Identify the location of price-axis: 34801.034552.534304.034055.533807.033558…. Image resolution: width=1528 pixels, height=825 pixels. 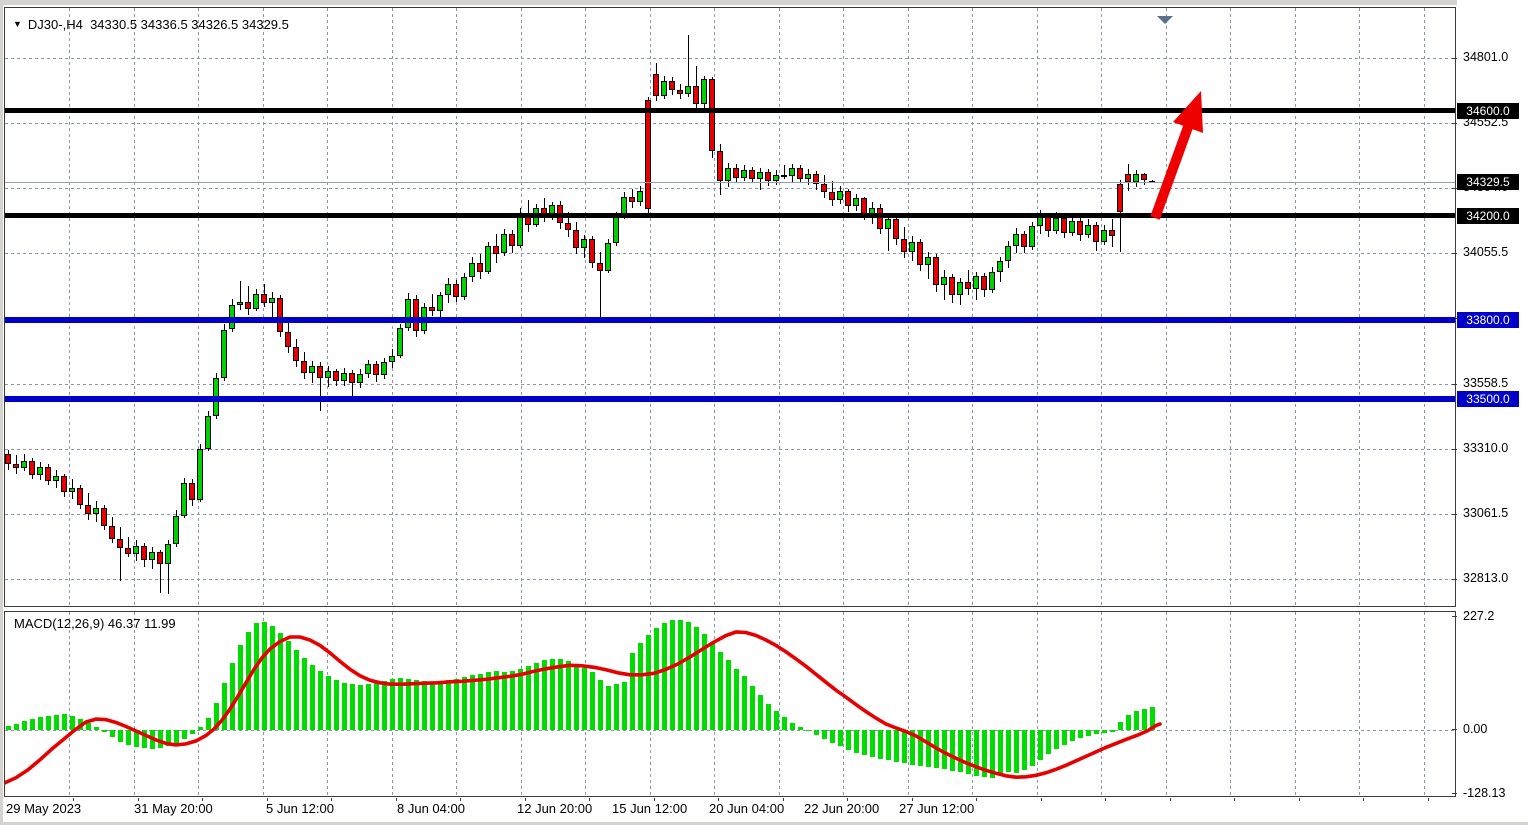
(1492, 411).